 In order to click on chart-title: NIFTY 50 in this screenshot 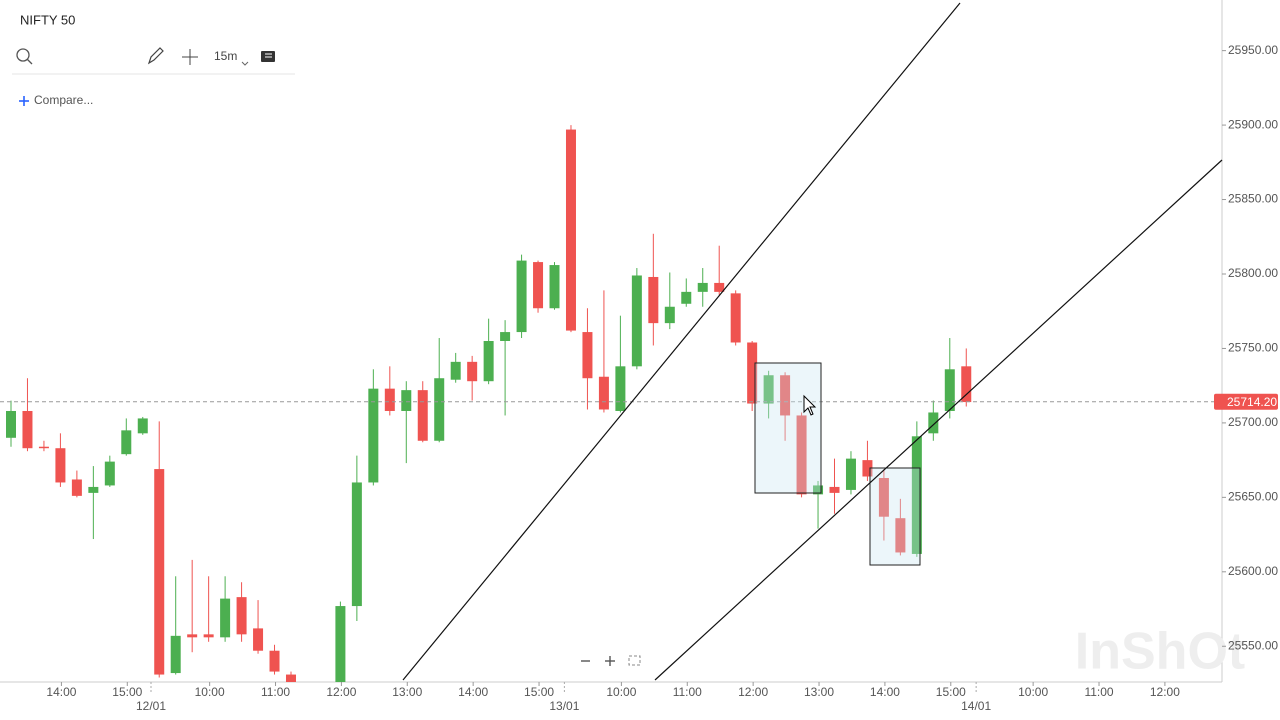, I will do `click(47, 19)`.